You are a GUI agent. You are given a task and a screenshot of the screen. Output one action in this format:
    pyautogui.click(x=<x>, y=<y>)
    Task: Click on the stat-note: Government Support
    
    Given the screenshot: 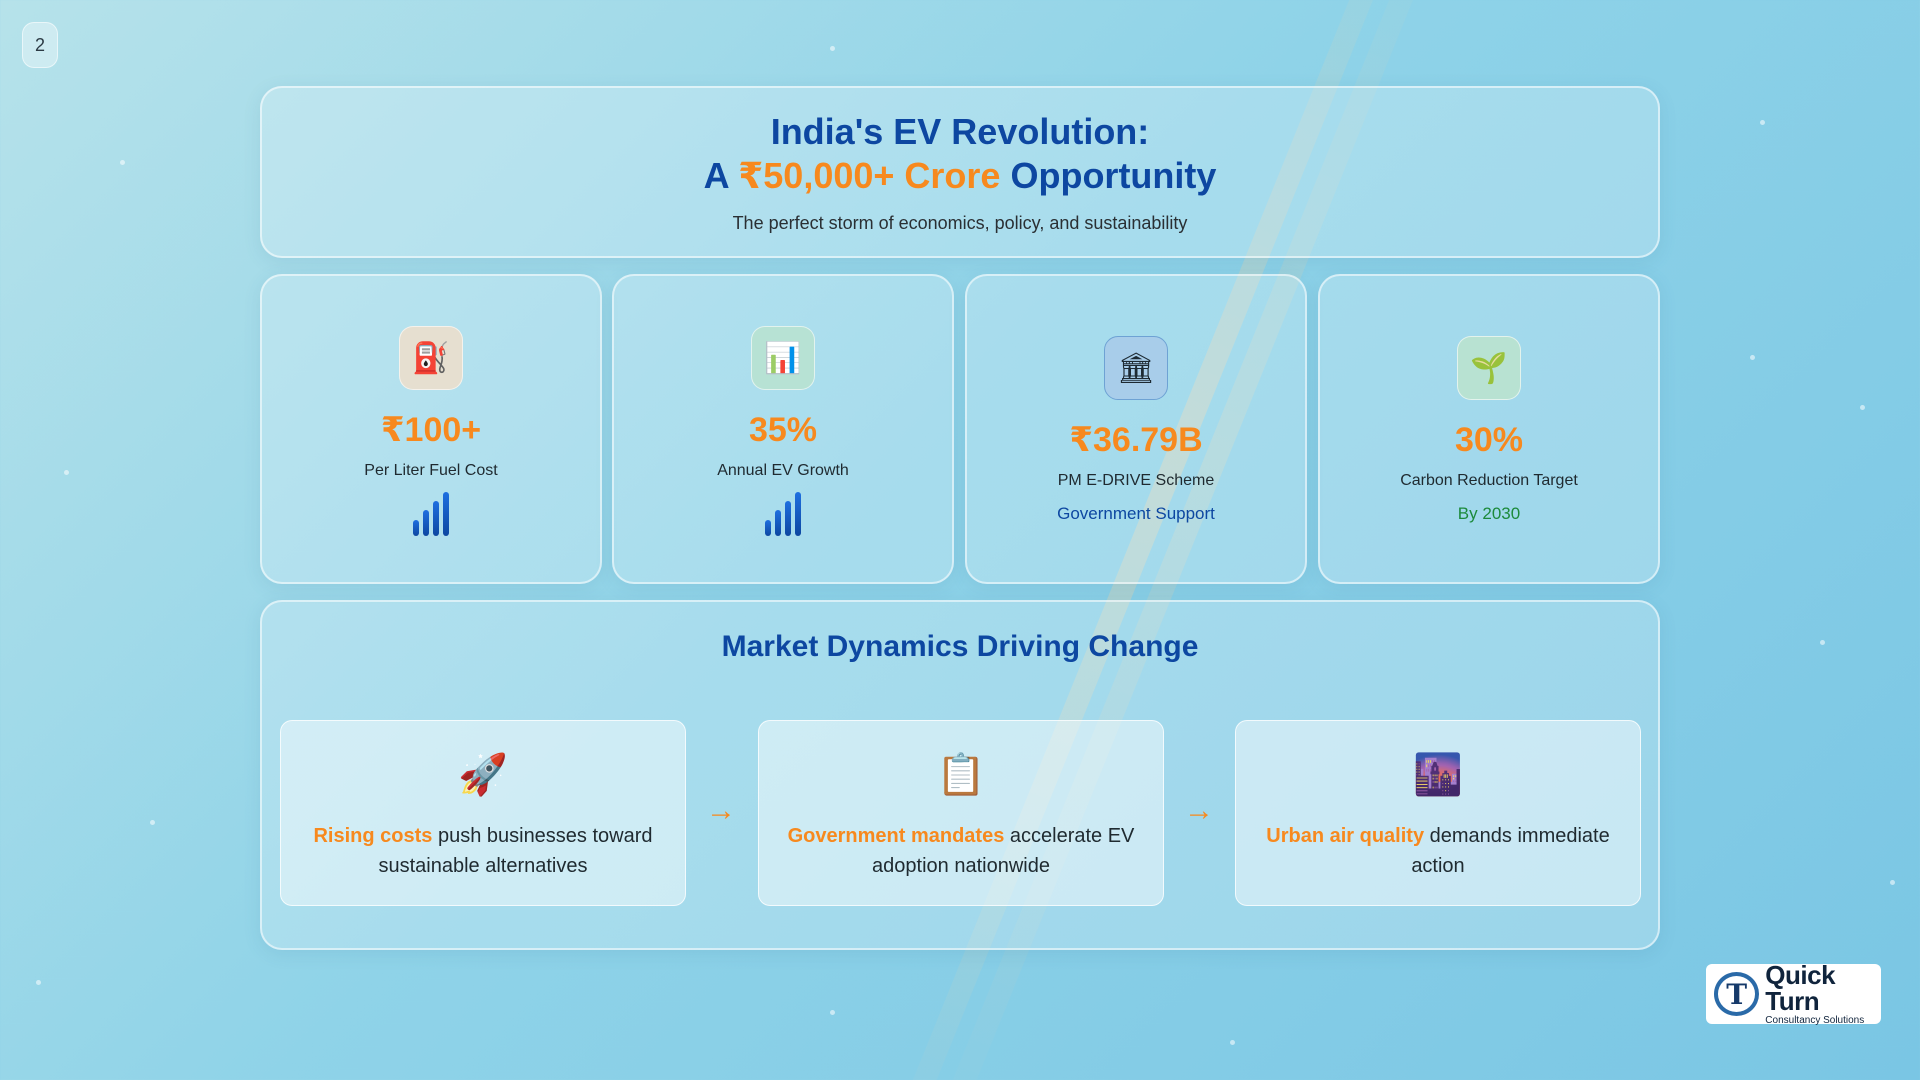 What is the action you would take?
    pyautogui.click(x=1136, y=513)
    